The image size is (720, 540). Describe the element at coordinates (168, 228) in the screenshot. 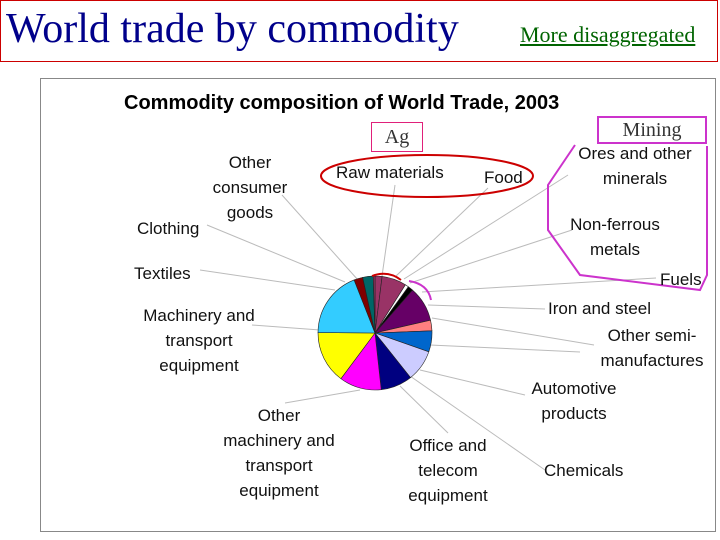

I see `label-clothing: Clothing` at that location.